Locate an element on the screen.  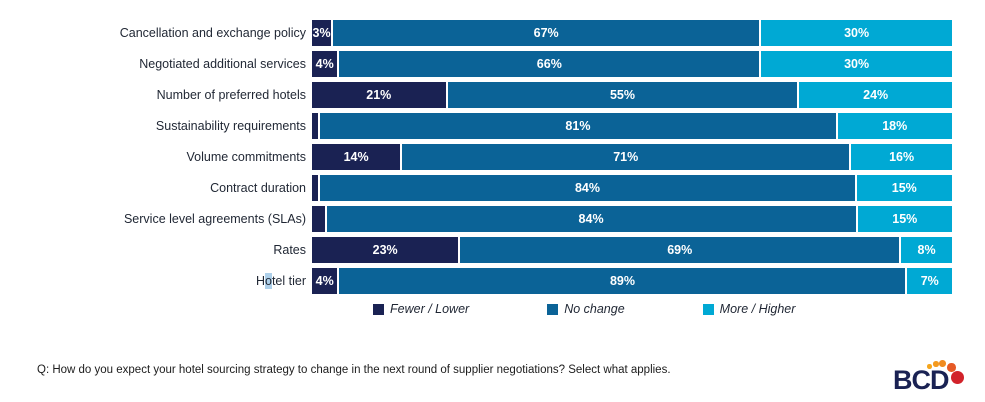
stacked-bar: 4% 66% 30% is located at coordinates (632, 64).